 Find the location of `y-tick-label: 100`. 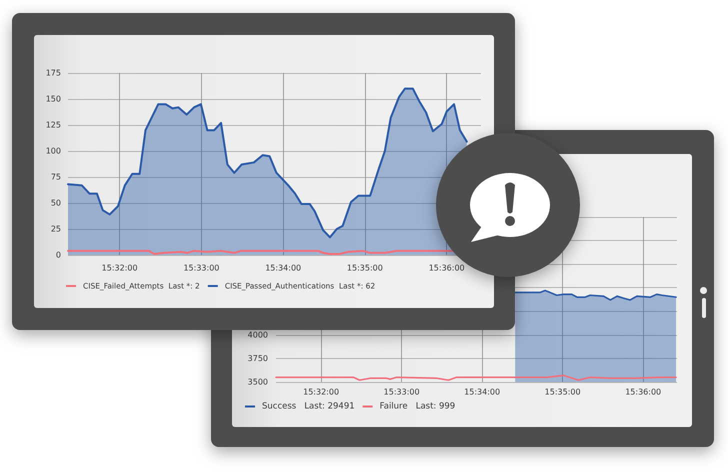

y-tick-label: 100 is located at coordinates (53, 151).